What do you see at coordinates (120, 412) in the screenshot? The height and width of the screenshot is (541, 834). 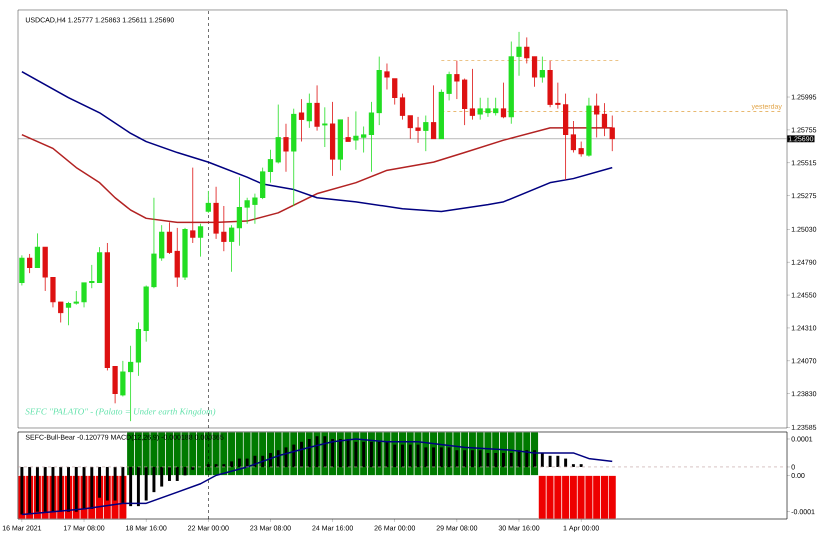 I see `annotation: SEFC "PALATO" - (Palato = Under earth Kingdom)` at bounding box center [120, 412].